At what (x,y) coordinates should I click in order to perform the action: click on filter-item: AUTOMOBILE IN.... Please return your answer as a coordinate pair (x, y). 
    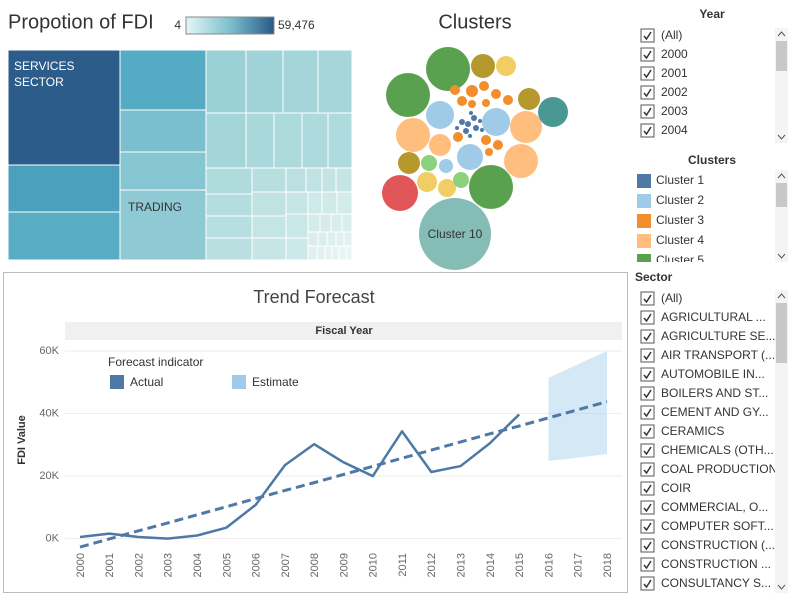
    Looking at the image, I should click on (713, 374).